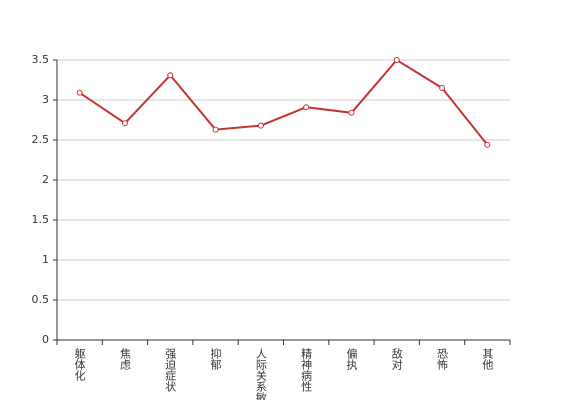 The image size is (567, 400). What do you see at coordinates (396, 358) in the screenshot?
I see `x-tick-label: 敌对` at bounding box center [396, 358].